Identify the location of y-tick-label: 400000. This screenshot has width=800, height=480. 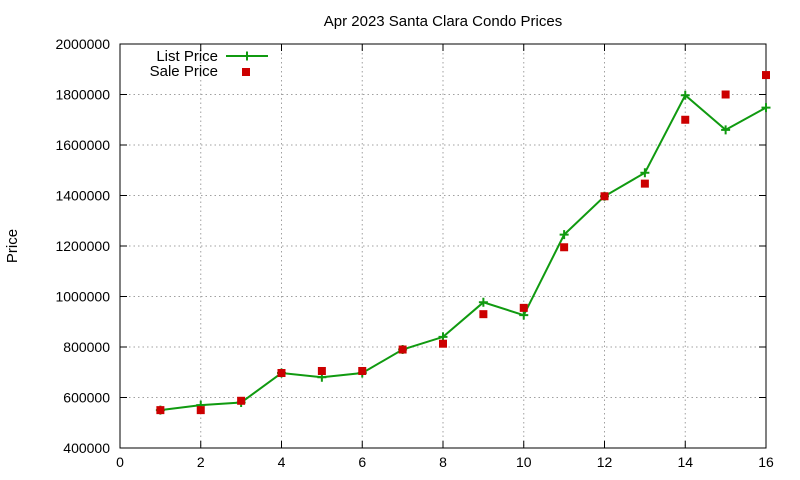
(86, 448).